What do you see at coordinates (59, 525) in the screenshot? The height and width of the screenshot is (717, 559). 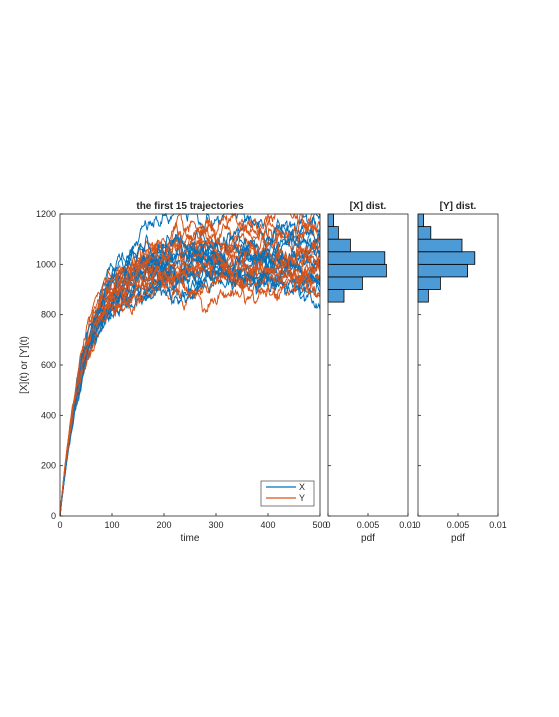 I see `main-x-tick-label: 0` at bounding box center [59, 525].